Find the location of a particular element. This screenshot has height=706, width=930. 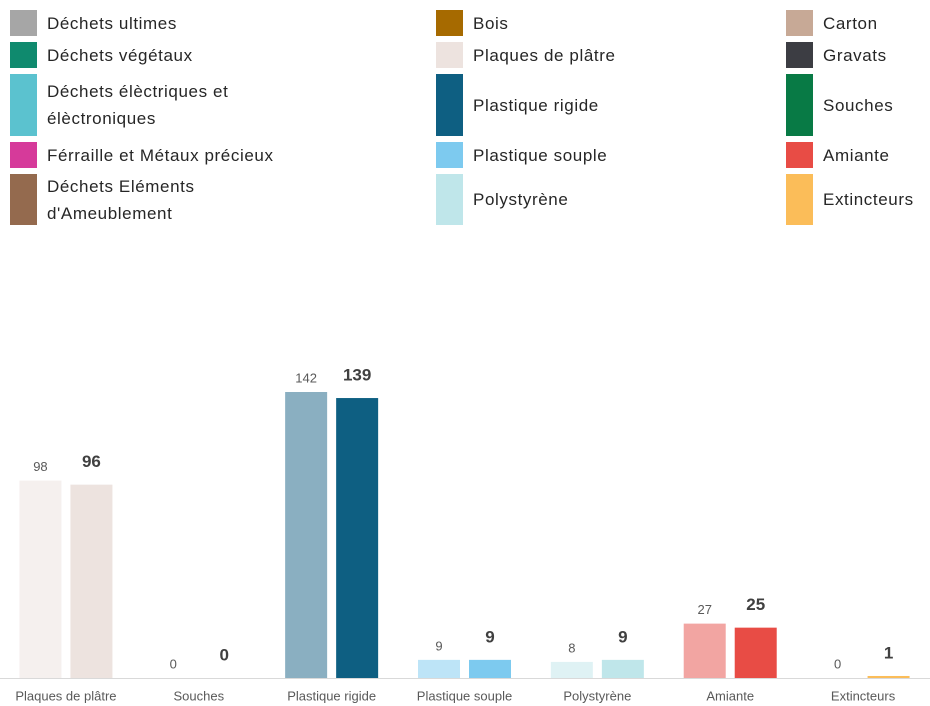

legend-item: Polystyrène is located at coordinates (604, 199).